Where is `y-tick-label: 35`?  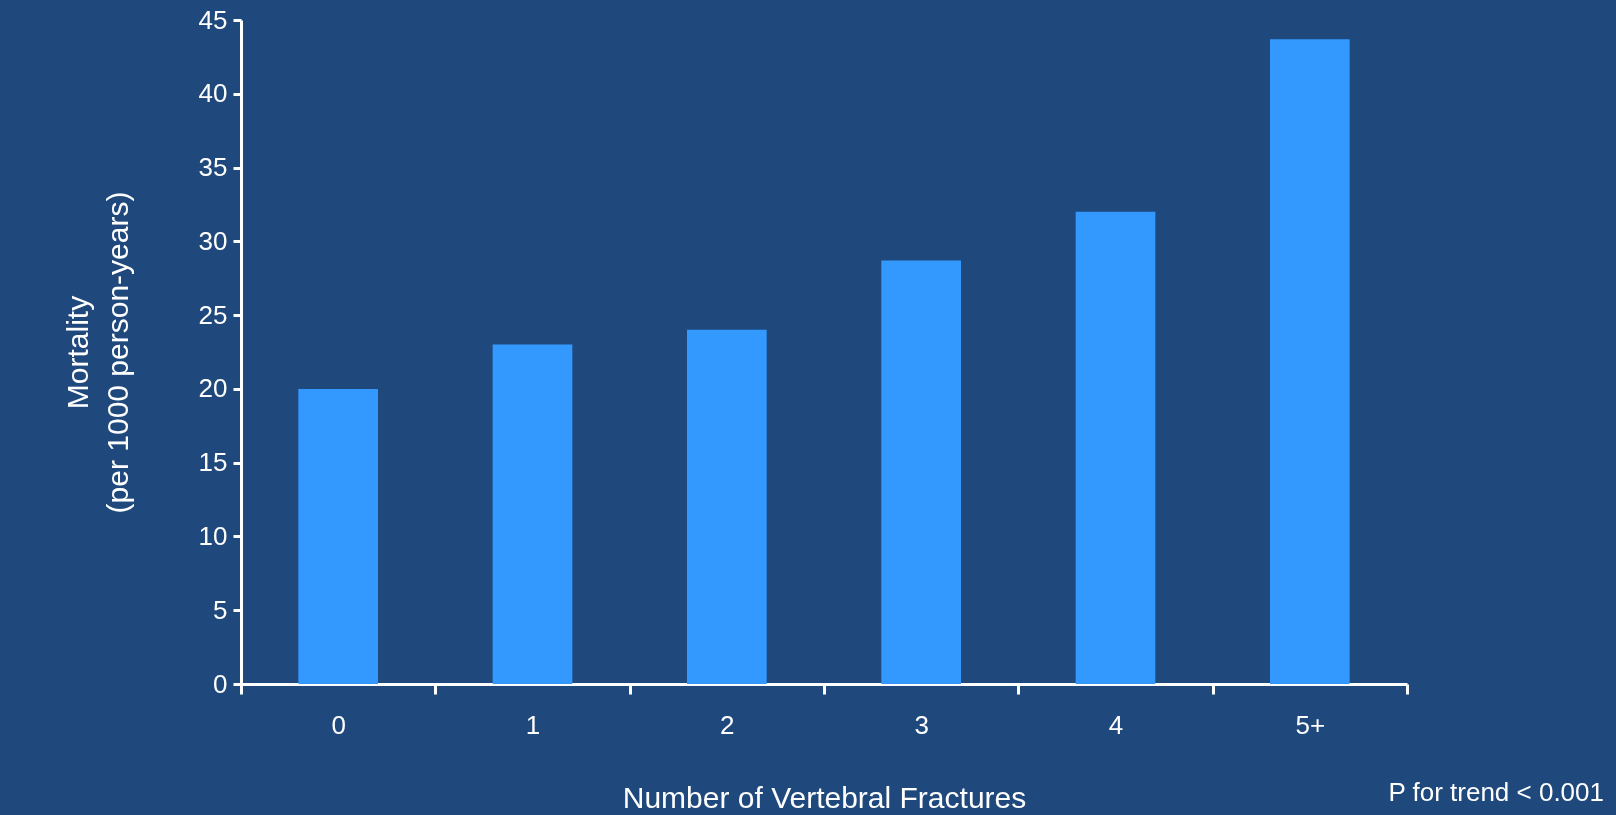 y-tick-label: 35 is located at coordinates (213, 167).